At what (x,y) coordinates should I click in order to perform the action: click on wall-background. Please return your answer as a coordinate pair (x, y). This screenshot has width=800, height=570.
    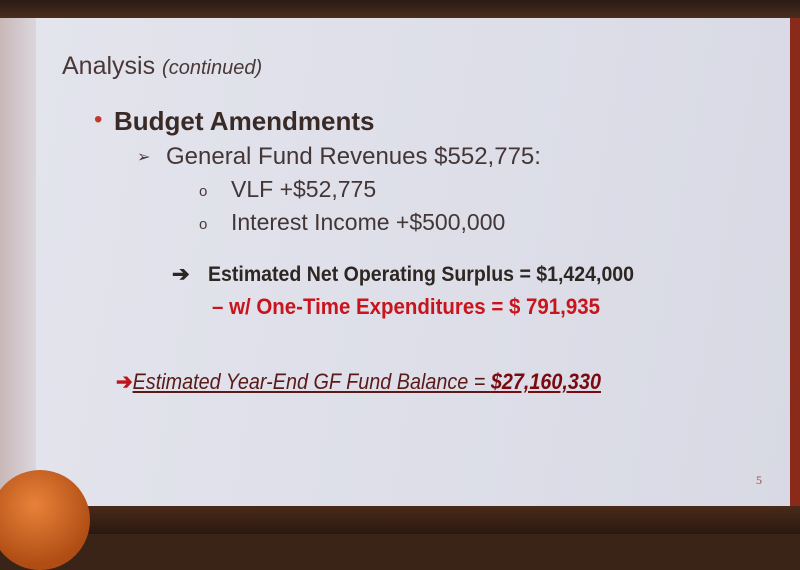
    Looking at the image, I should click on (19, 263).